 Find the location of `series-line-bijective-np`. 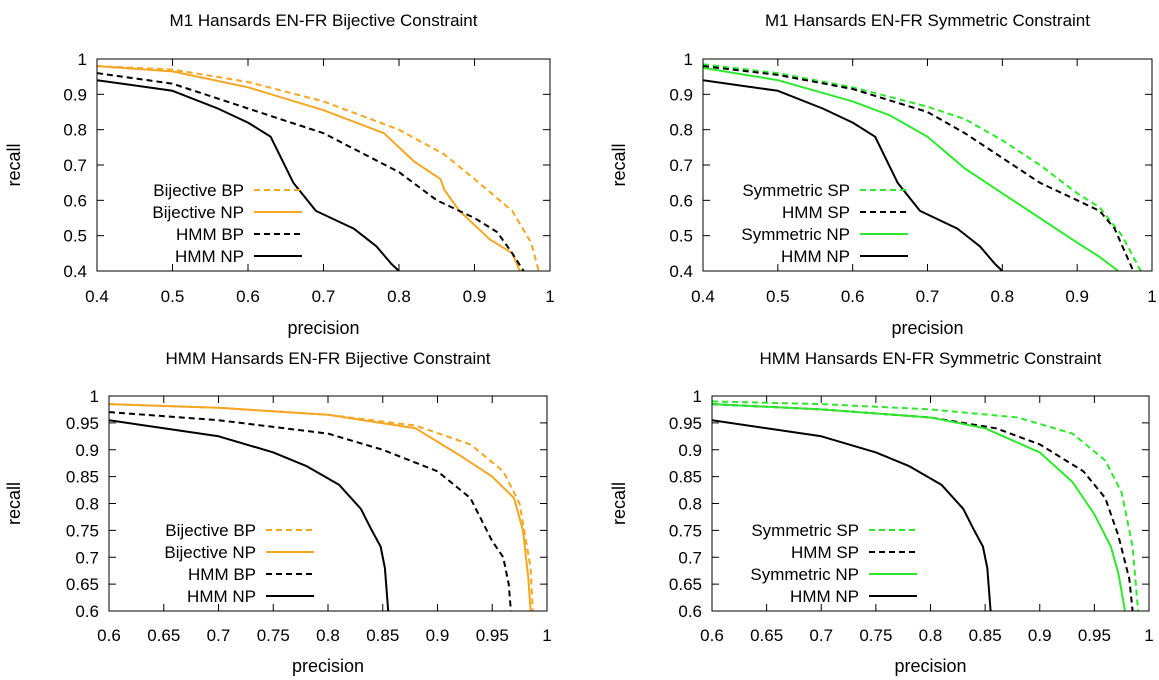

series-line-bijective-np is located at coordinates (309, 168).